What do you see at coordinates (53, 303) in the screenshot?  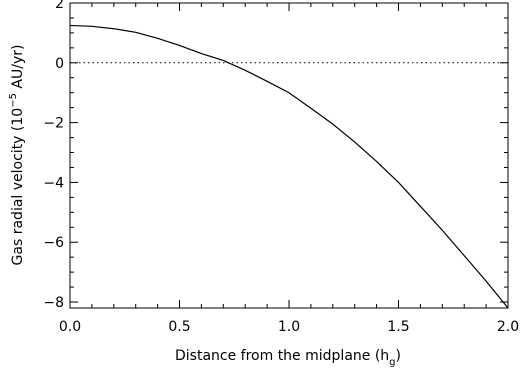 I see `y-tick-label: −8` at bounding box center [53, 303].